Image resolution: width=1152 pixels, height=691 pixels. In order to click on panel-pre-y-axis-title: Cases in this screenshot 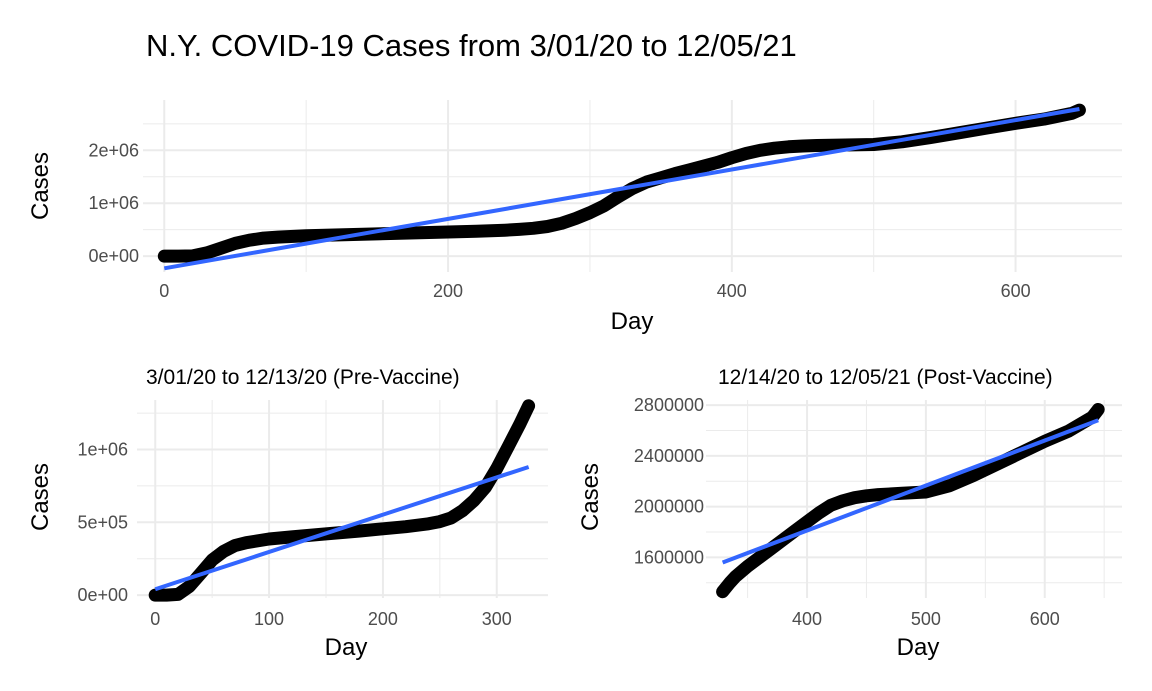, I will do `click(40, 497)`.